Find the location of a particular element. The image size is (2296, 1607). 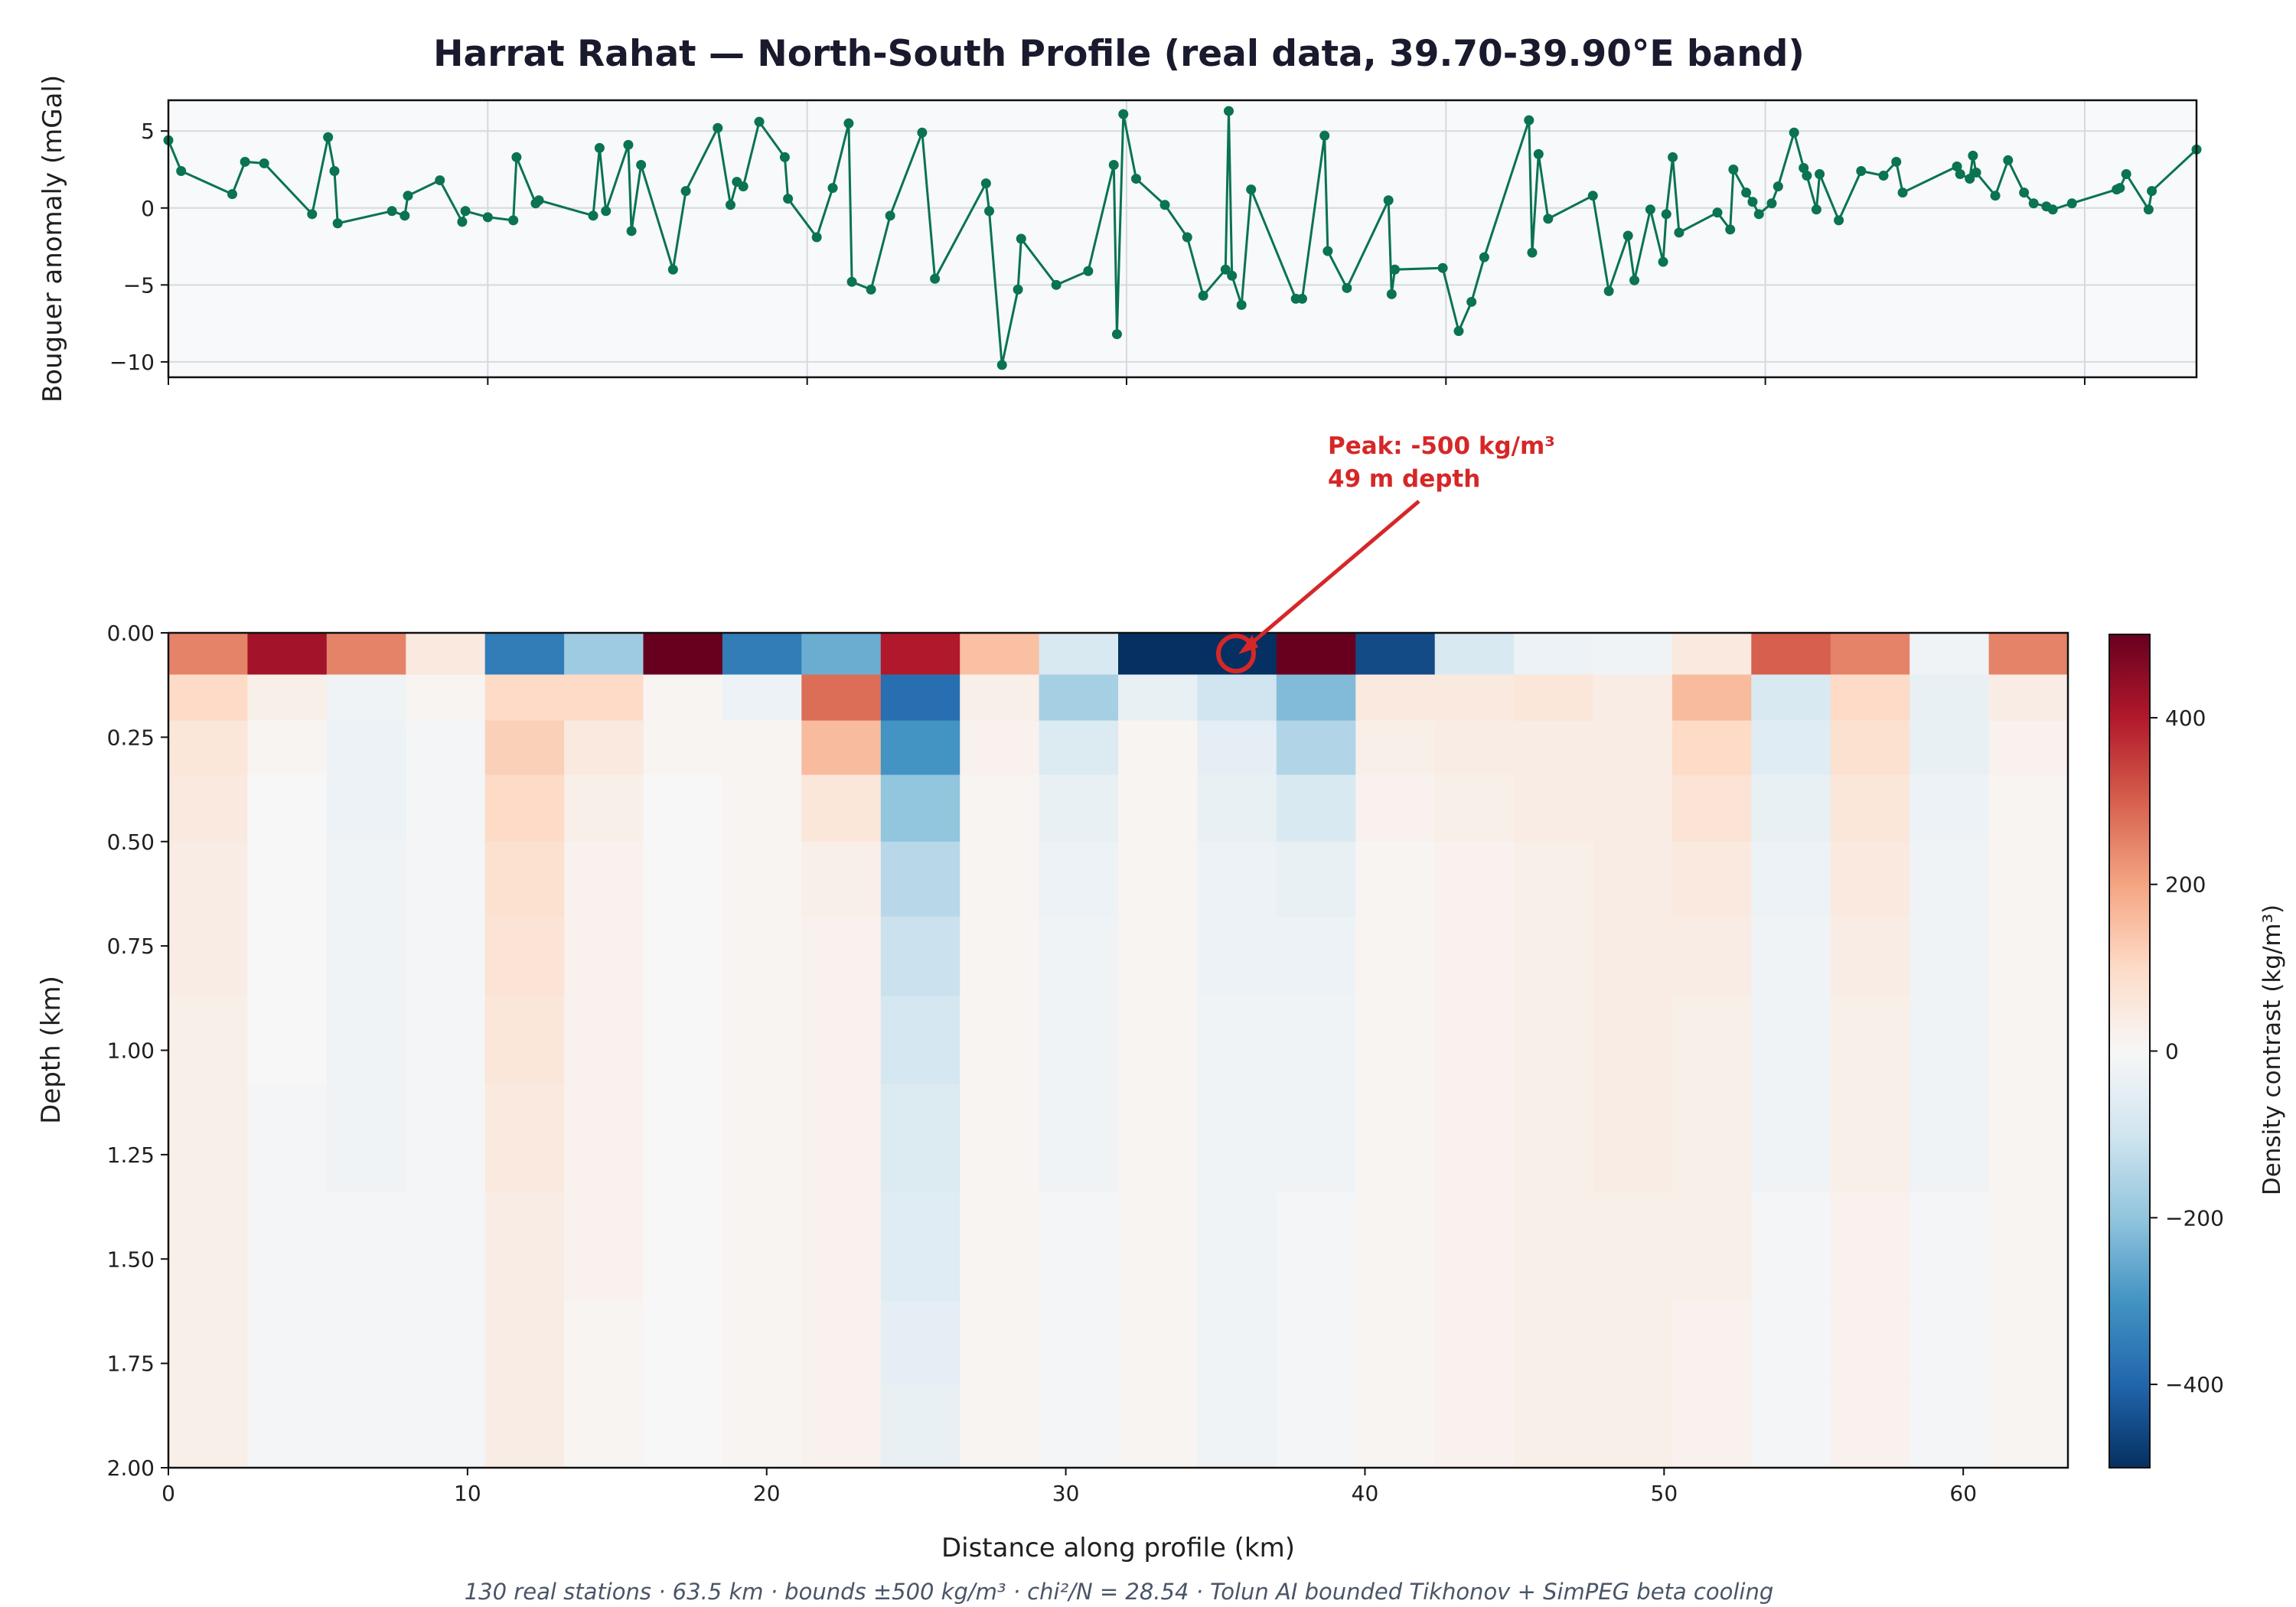

peak-arrowhead is located at coordinates (1248, 644).